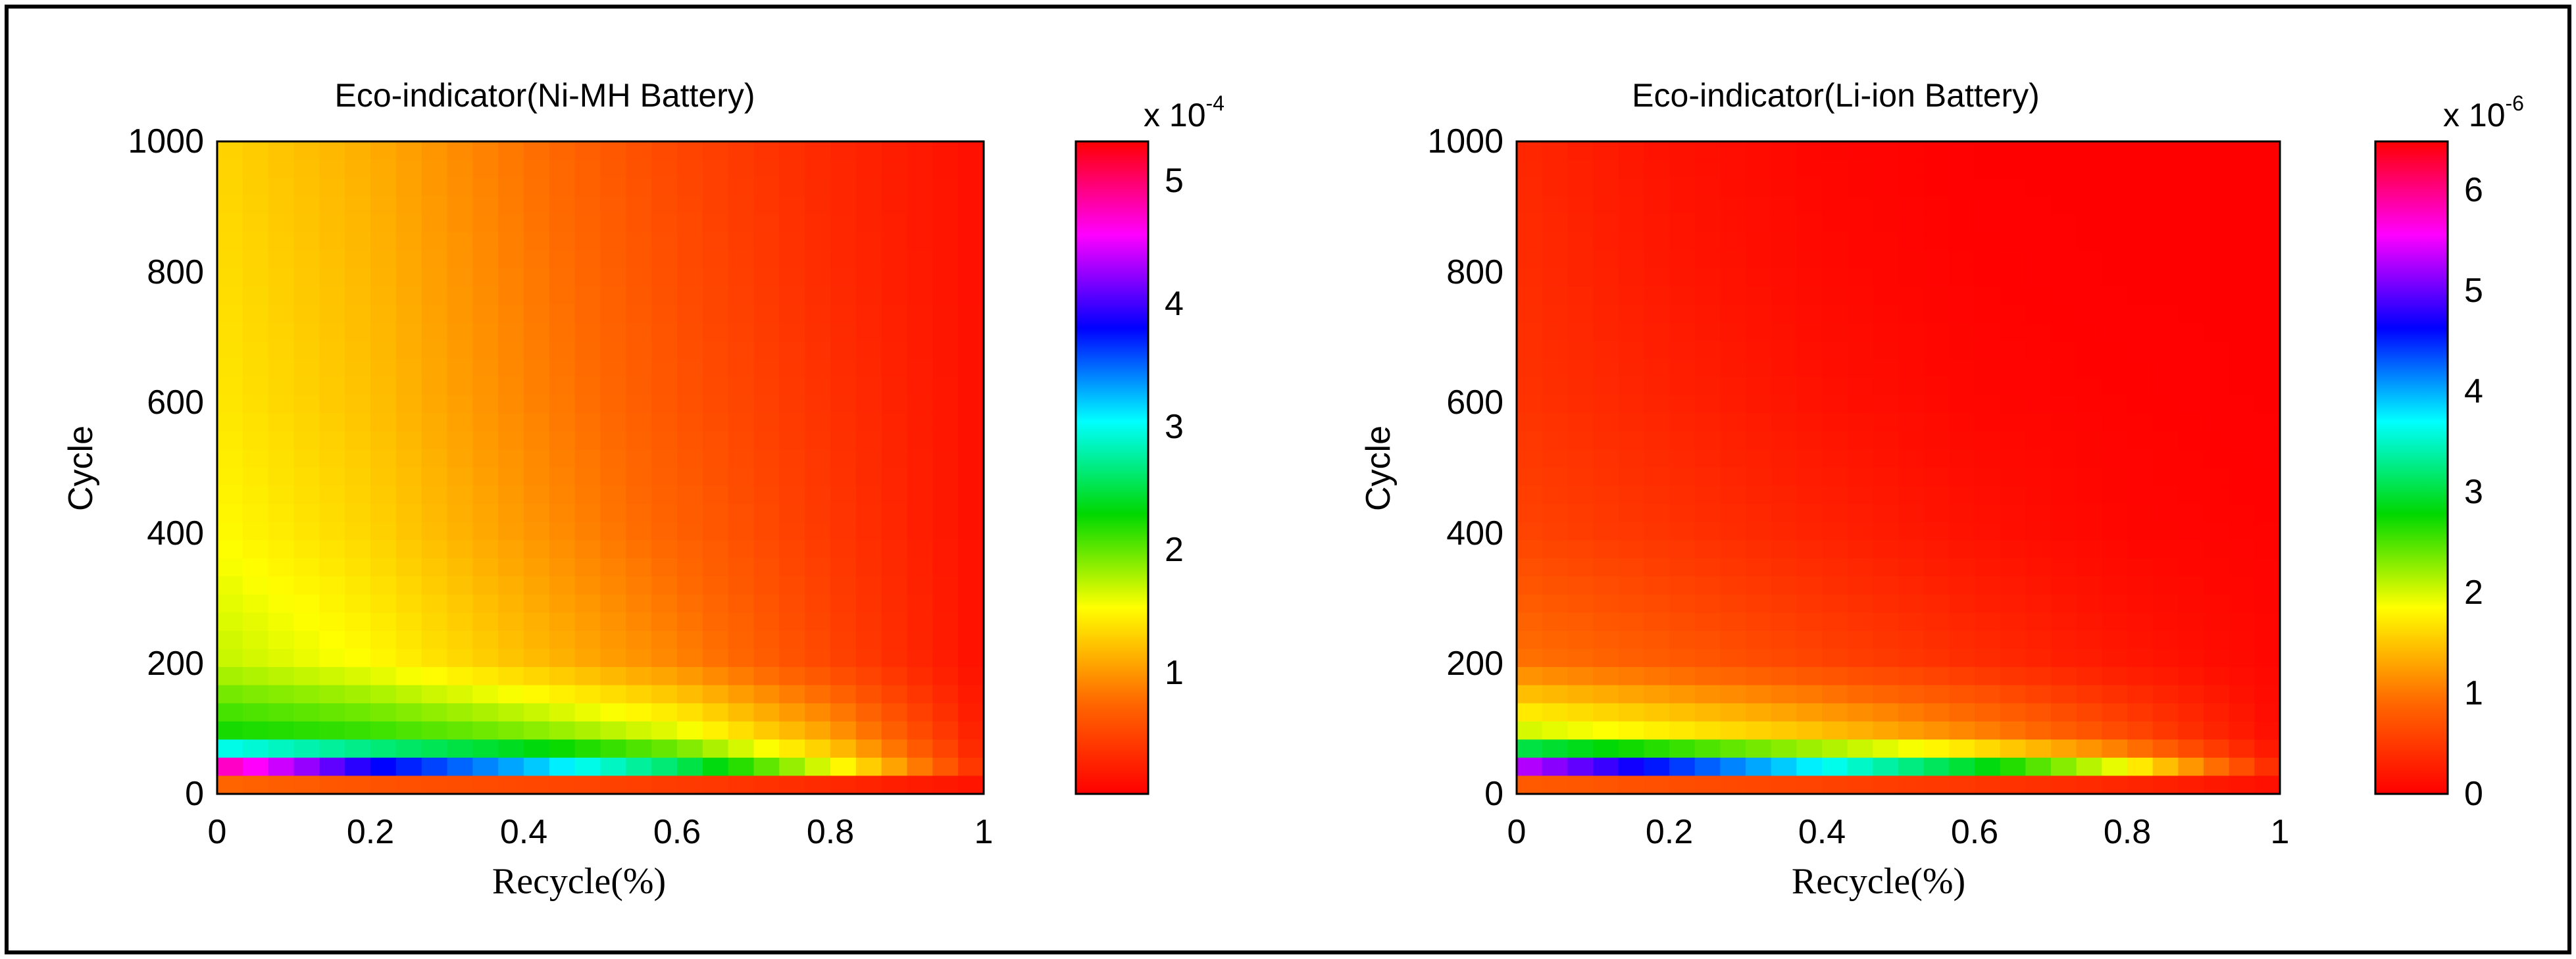 This screenshot has width=2576, height=959. Describe the element at coordinates (544, 95) in the screenshot. I see `chart-title: Eco-indicator(Ni-MH Battery)` at that location.